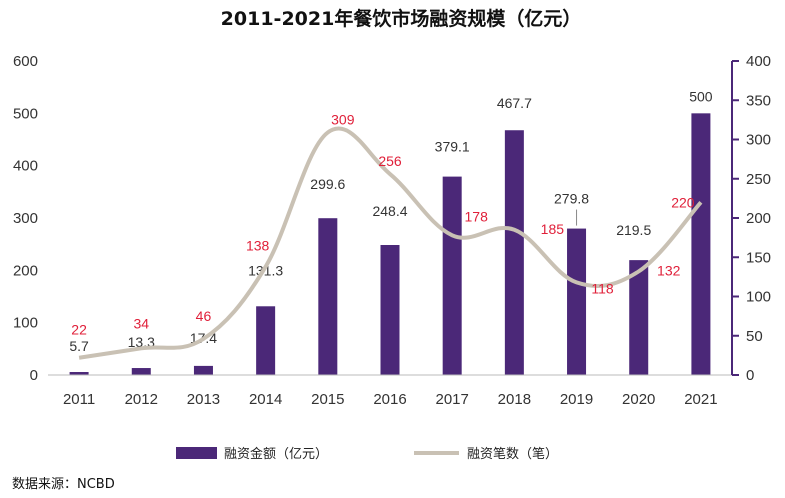 The height and width of the screenshot is (498, 785). Describe the element at coordinates (758, 257) in the screenshot. I see `y-right-tick-150: 150` at that location.